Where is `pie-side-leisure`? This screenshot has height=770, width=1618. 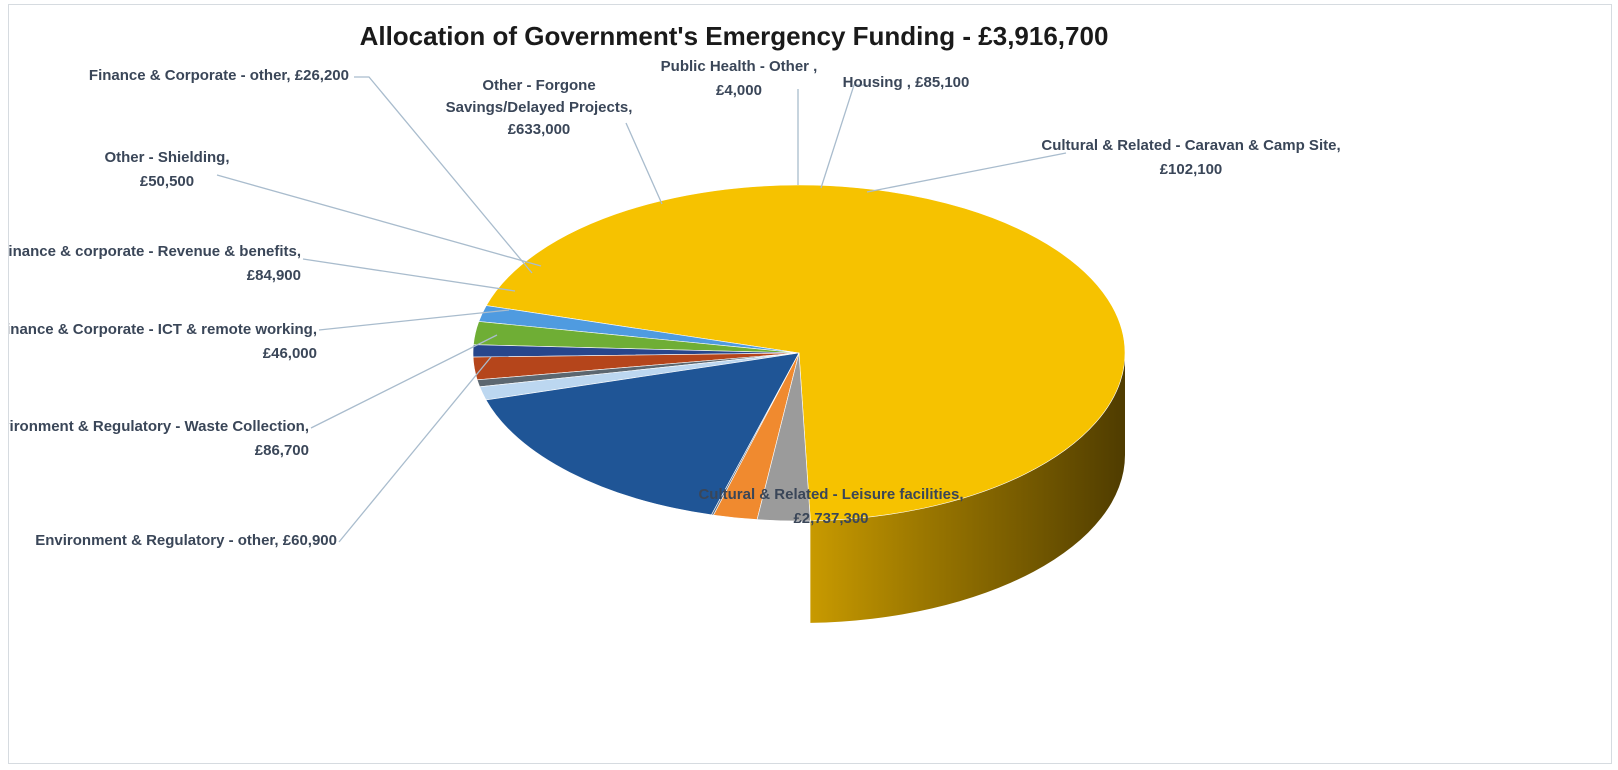 pie-side-leisure is located at coordinates (967, 488).